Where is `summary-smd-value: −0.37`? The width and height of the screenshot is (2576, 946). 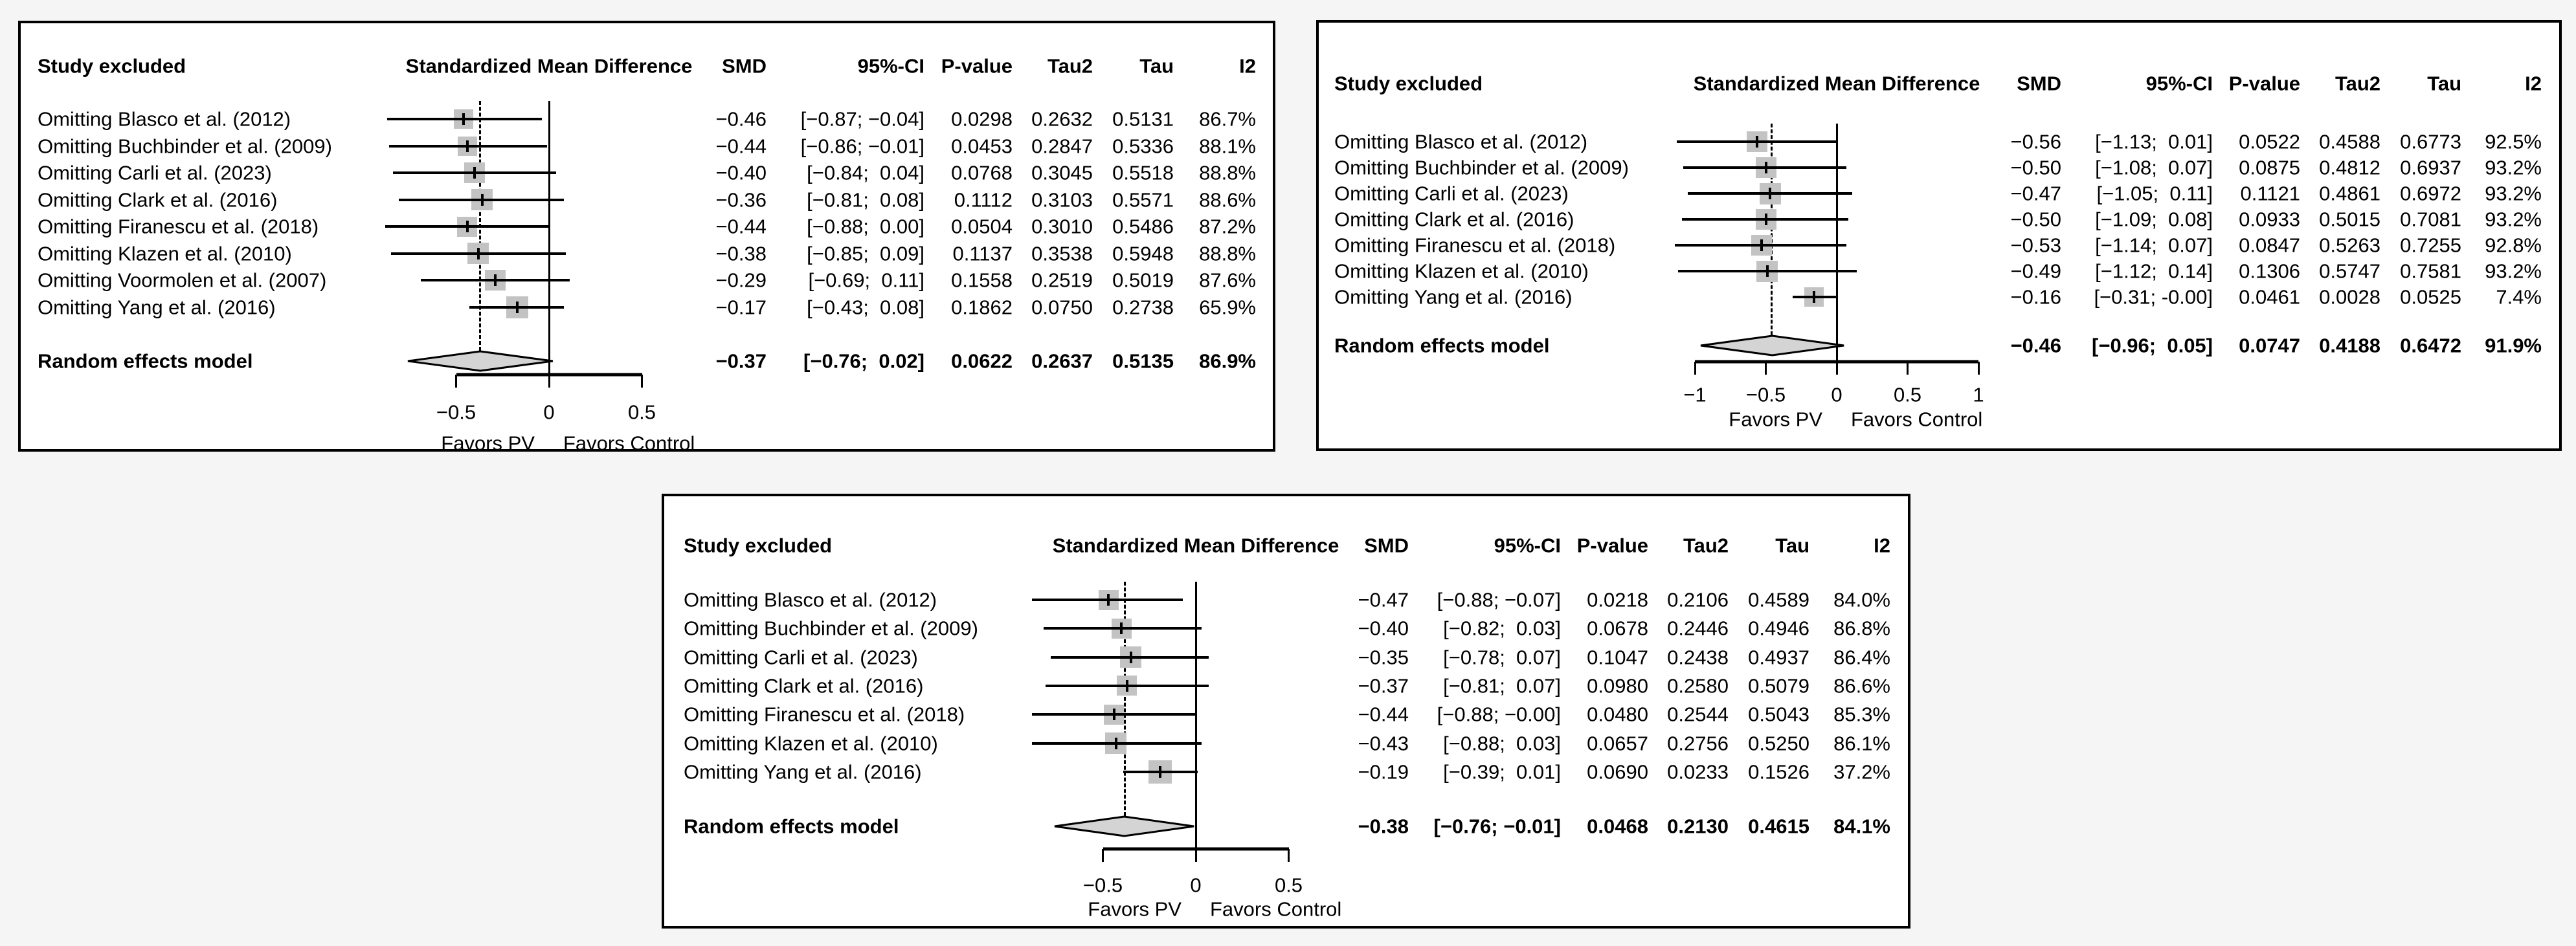 summary-smd-value: −0.37 is located at coordinates (741, 361).